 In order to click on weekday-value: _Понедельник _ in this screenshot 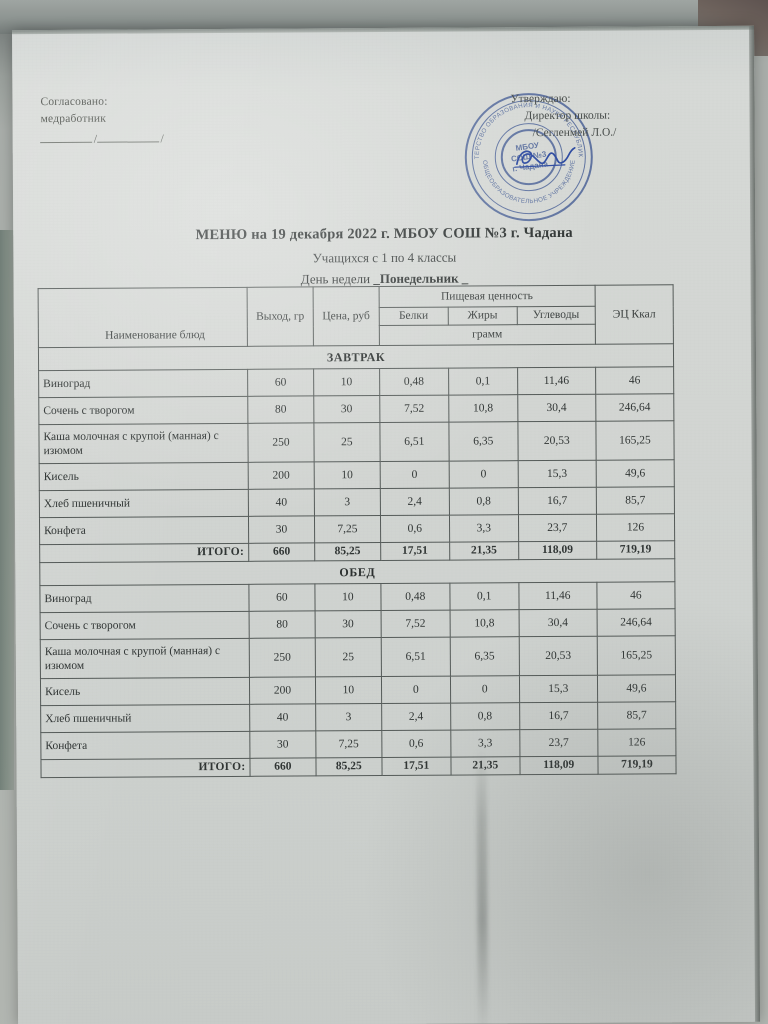, I will do `click(421, 278)`.